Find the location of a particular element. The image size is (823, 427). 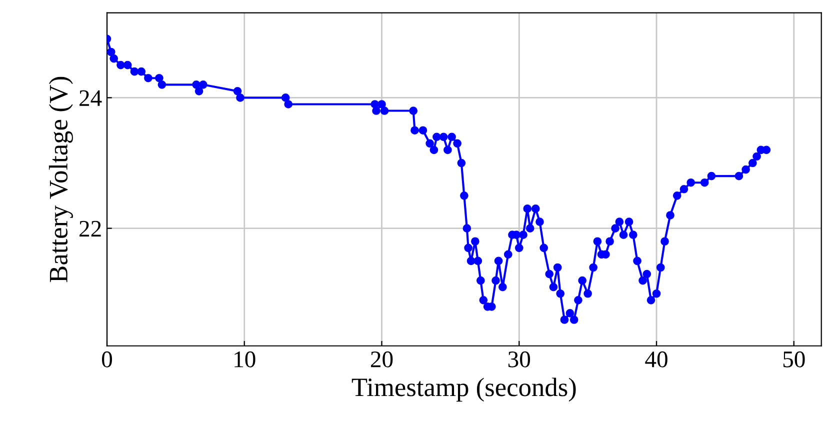

x-tick-label: 0 is located at coordinates (107, 359).